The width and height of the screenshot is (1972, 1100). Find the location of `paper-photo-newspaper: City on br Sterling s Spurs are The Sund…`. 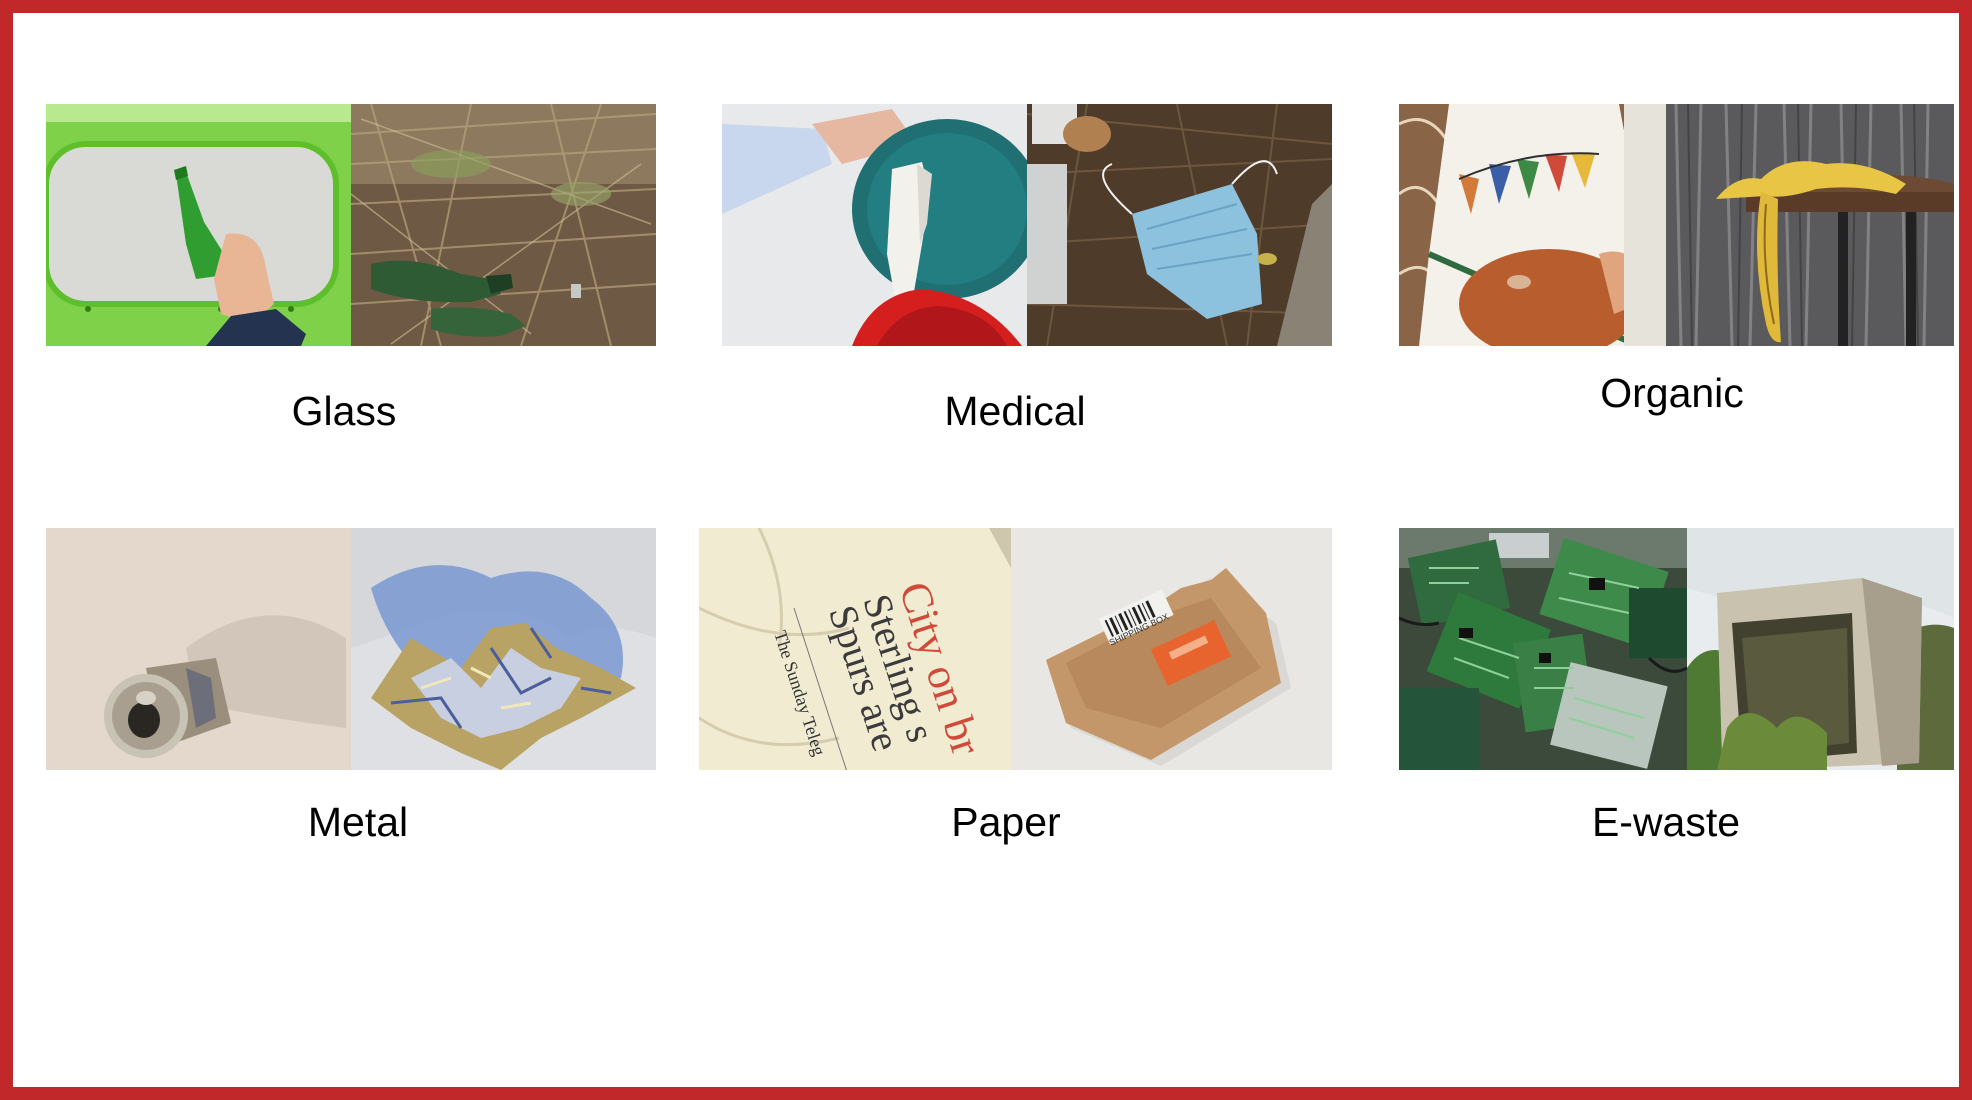

paper-photo-newspaper: City on br Sterling s Spurs are The Sund… is located at coordinates (855, 649).